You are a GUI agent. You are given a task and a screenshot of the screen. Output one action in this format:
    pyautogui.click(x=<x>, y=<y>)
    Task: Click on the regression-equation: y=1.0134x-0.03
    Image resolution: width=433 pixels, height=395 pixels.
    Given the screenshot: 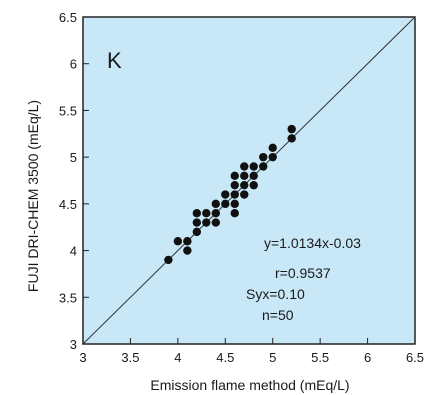 What is the action you would take?
    pyautogui.click(x=312, y=243)
    